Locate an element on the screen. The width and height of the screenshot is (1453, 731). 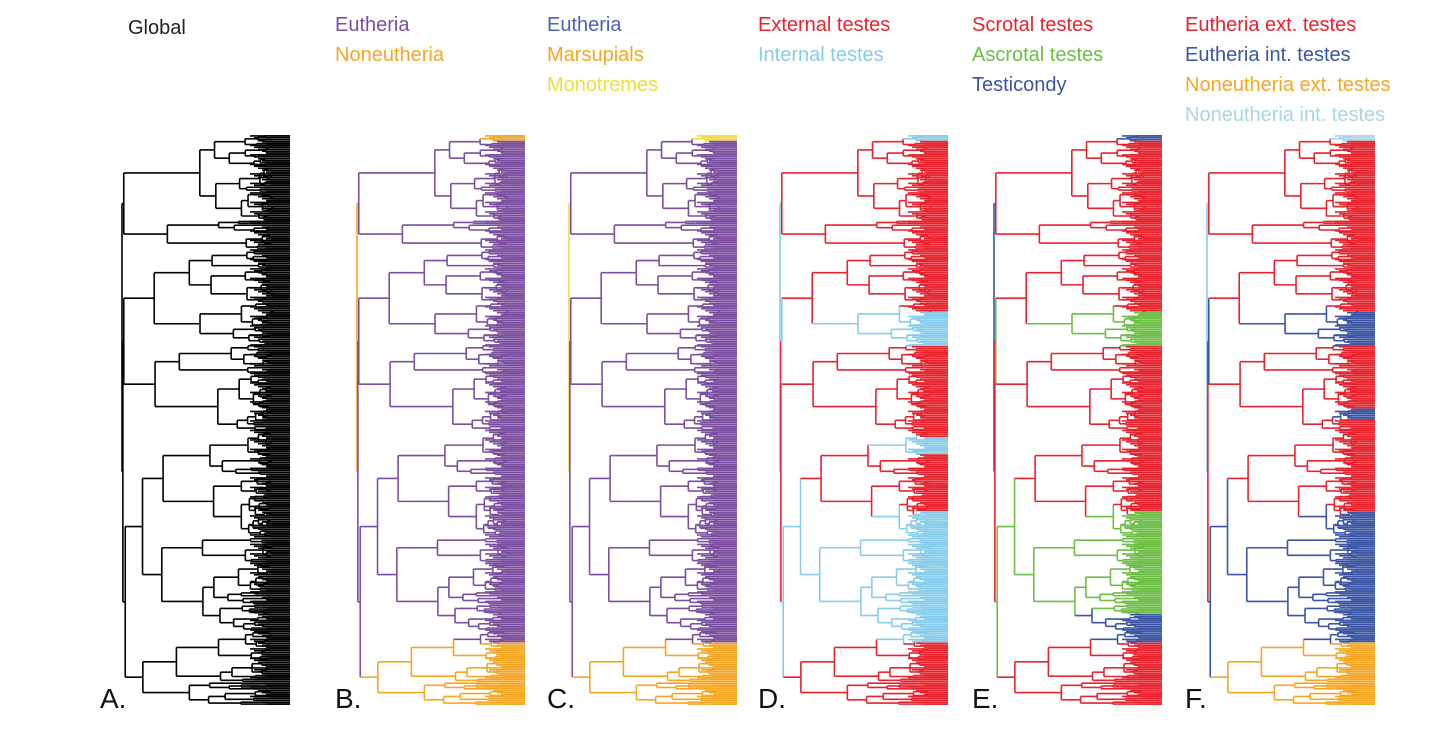
phylogenetic-tree-a is located at coordinates (205, 420).